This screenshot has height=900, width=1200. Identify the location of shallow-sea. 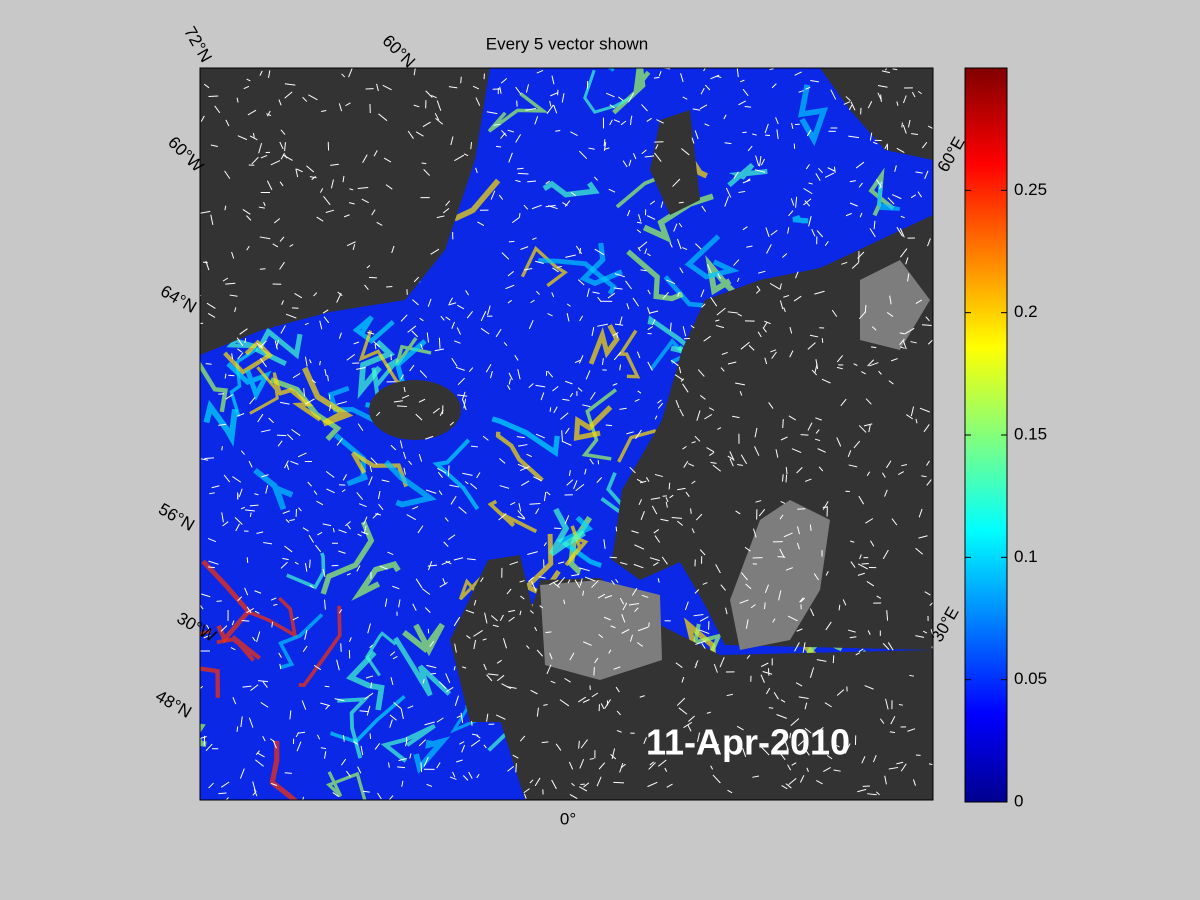
(895, 305).